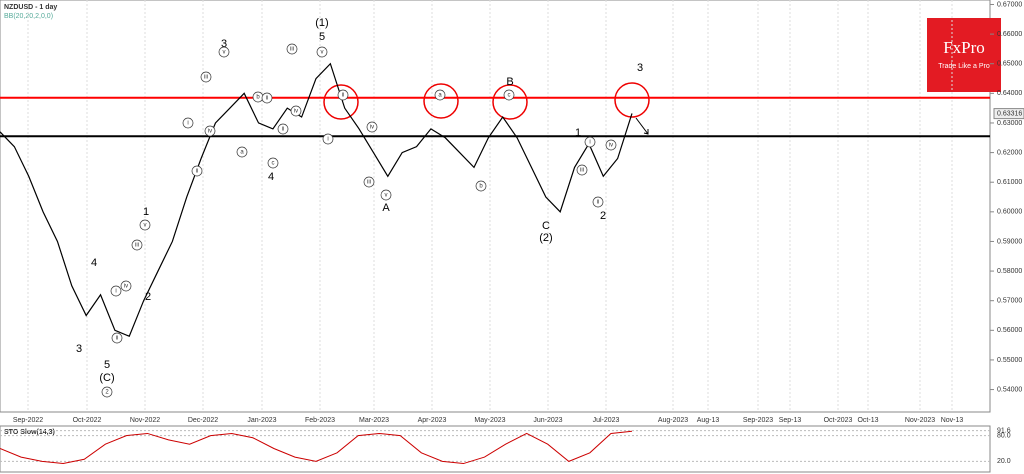 The height and width of the screenshot is (474, 1024). What do you see at coordinates (106, 378) in the screenshot?
I see `wave-label: (C)` at bounding box center [106, 378].